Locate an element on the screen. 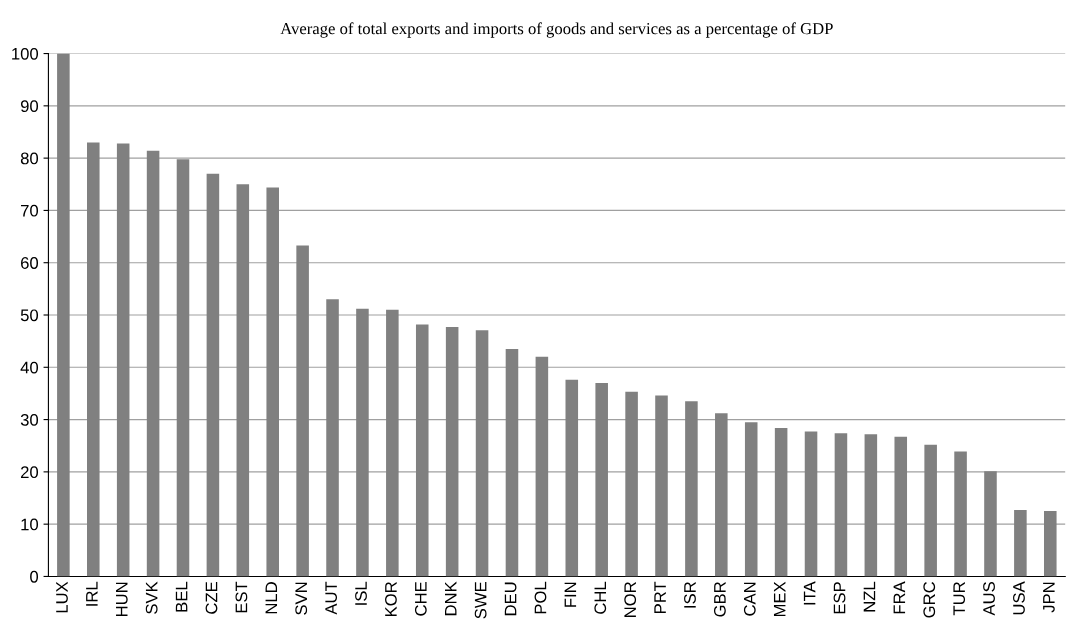 The image size is (1076, 630). x-tick-label: SVK is located at coordinates (151, 597).